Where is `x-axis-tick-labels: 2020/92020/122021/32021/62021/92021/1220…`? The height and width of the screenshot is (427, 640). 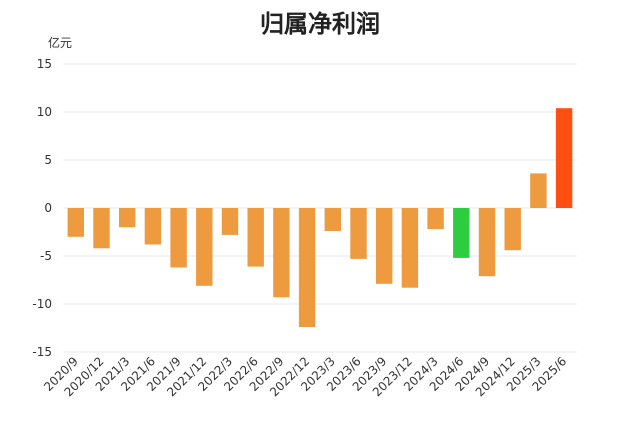
x-axis-tick-labels: 2020/92020/122021/32021/62021/92021/1220… is located at coordinates (305, 376).